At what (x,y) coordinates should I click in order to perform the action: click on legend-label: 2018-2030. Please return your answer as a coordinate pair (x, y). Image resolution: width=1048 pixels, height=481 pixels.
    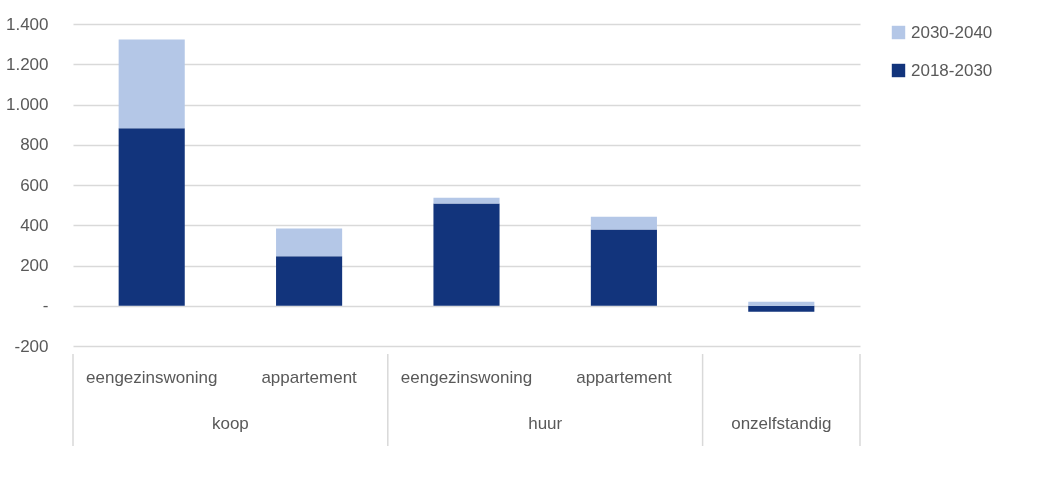
    Looking at the image, I should click on (952, 70).